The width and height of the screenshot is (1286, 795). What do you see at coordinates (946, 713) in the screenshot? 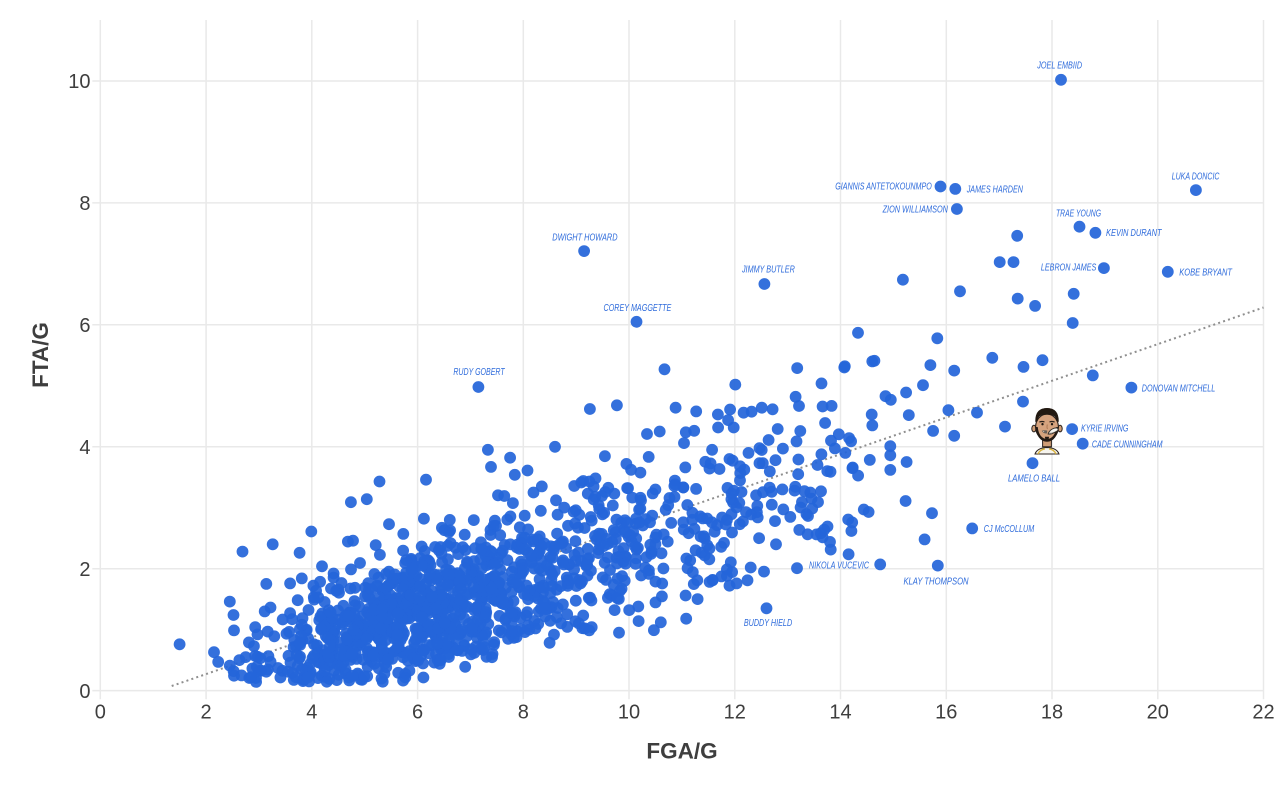
I see `svg-text: 16` at bounding box center [946, 713].